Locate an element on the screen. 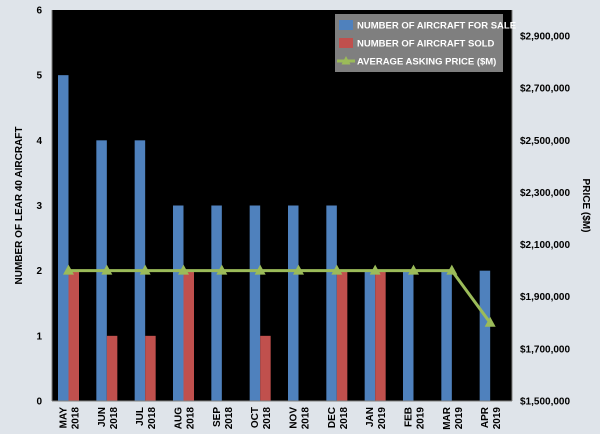 The width and height of the screenshot is (600, 434). x-tick-month: DEC is located at coordinates (332, 417).